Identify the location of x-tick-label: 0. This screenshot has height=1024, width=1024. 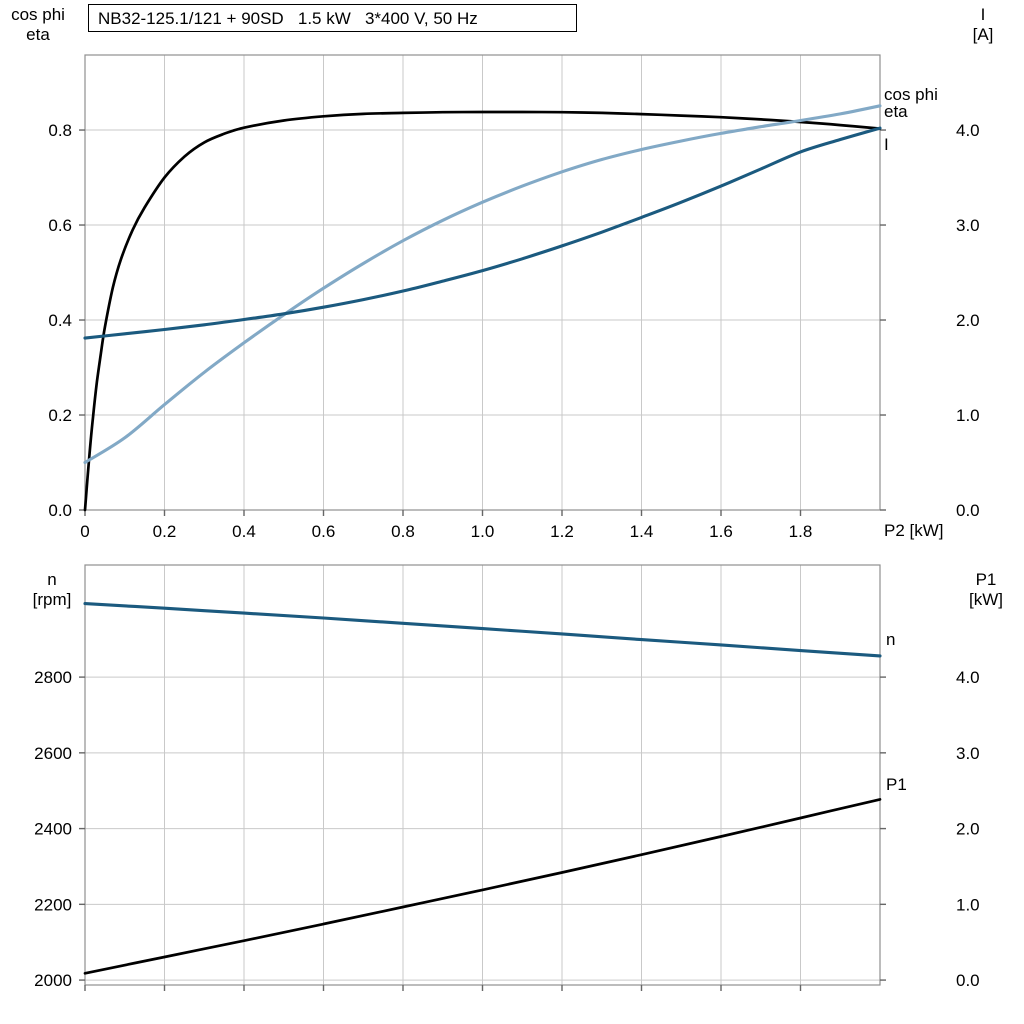
(84, 531).